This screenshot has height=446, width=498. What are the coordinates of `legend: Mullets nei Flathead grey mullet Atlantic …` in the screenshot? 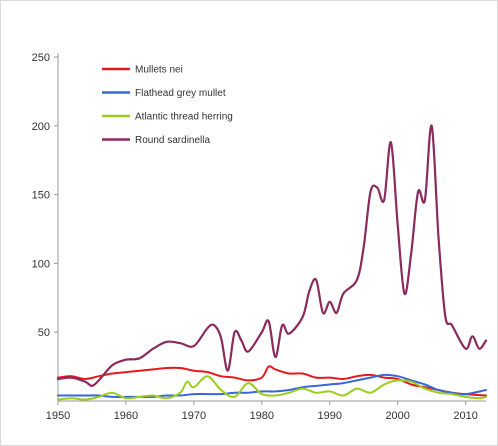 It's located at (167, 105).